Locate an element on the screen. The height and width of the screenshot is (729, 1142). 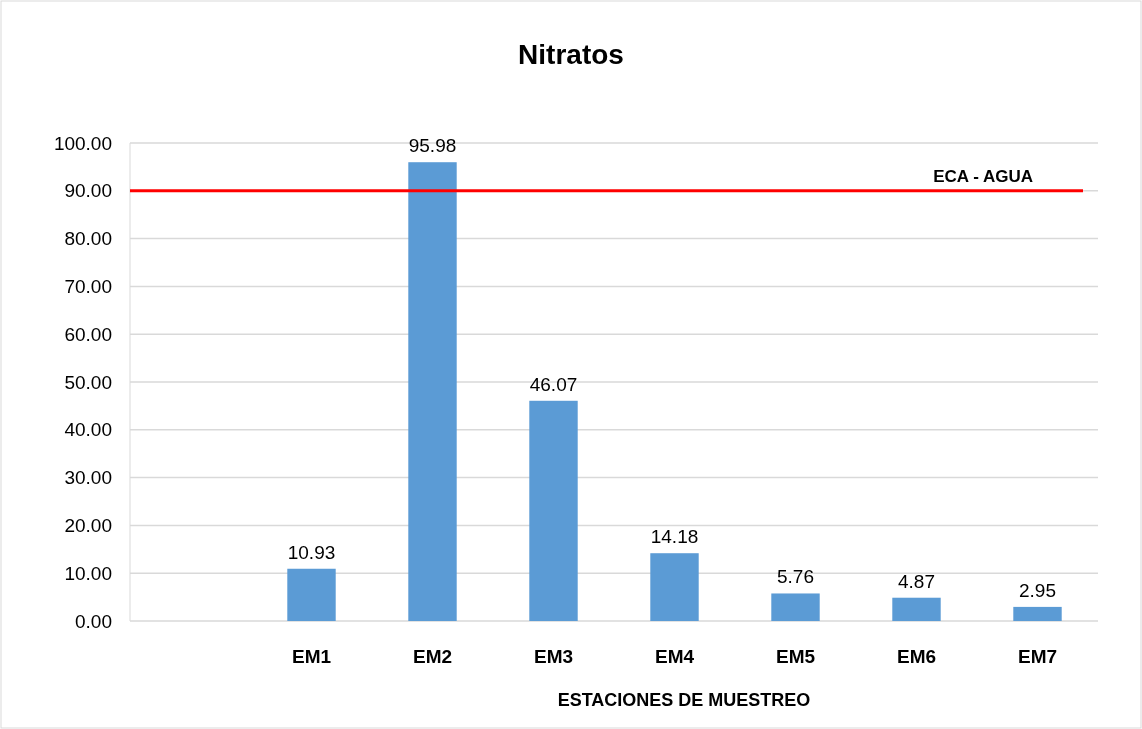
y-tick-label: 70.00 is located at coordinates (88, 287).